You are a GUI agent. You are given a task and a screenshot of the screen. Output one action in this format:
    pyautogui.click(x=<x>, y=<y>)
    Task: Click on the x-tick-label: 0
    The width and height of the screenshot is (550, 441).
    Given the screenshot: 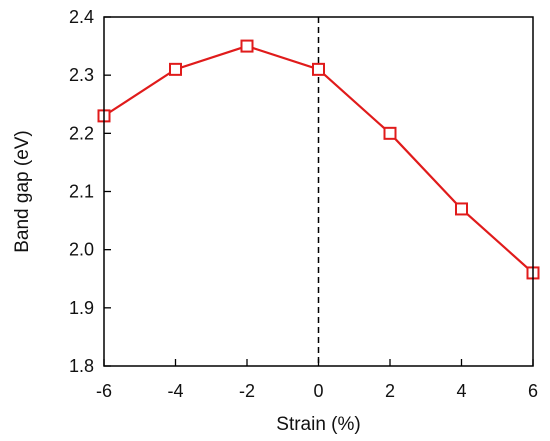 What is the action you would take?
    pyautogui.click(x=318, y=391)
    